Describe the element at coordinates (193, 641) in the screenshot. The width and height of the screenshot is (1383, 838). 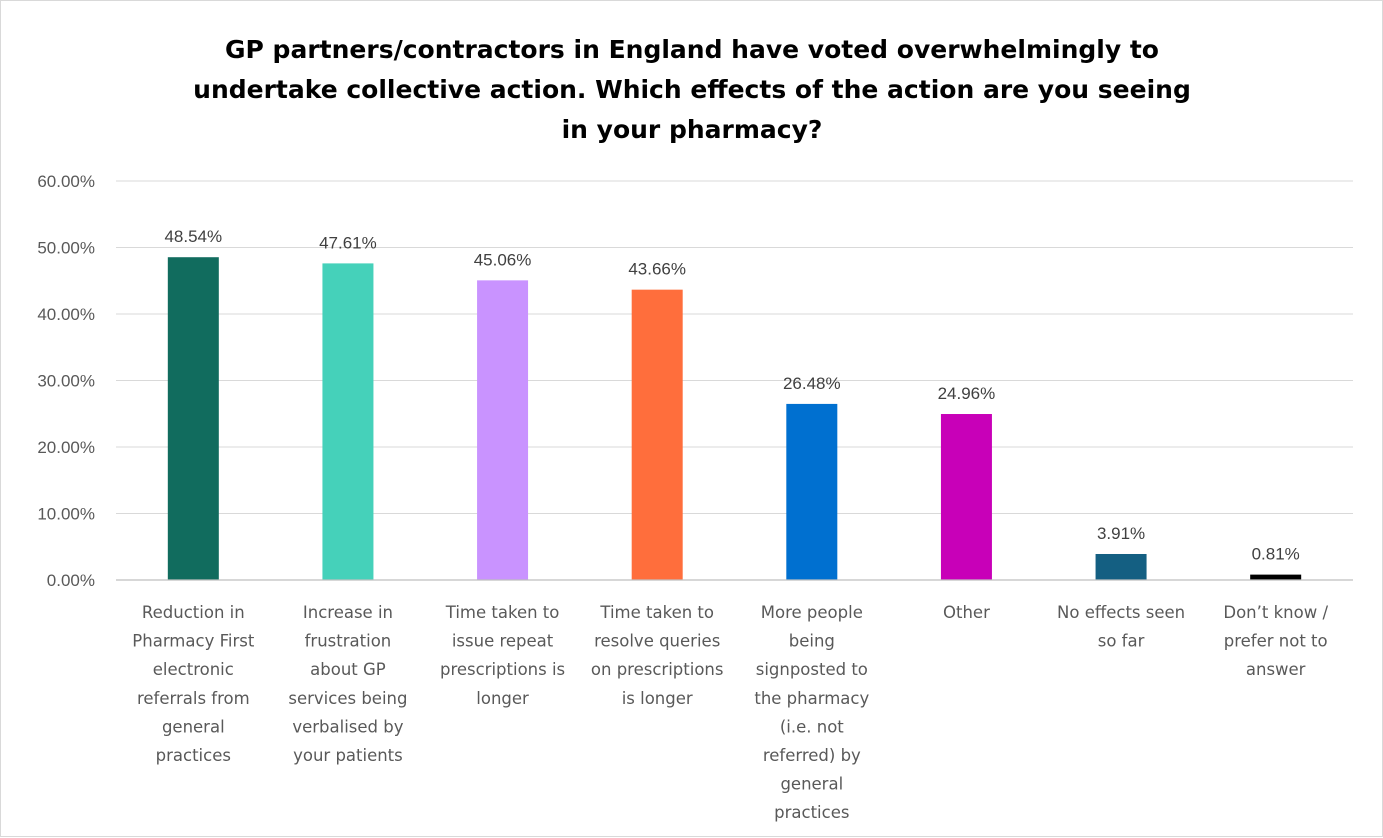
I see `category-label: Pharmacy First` at that location.